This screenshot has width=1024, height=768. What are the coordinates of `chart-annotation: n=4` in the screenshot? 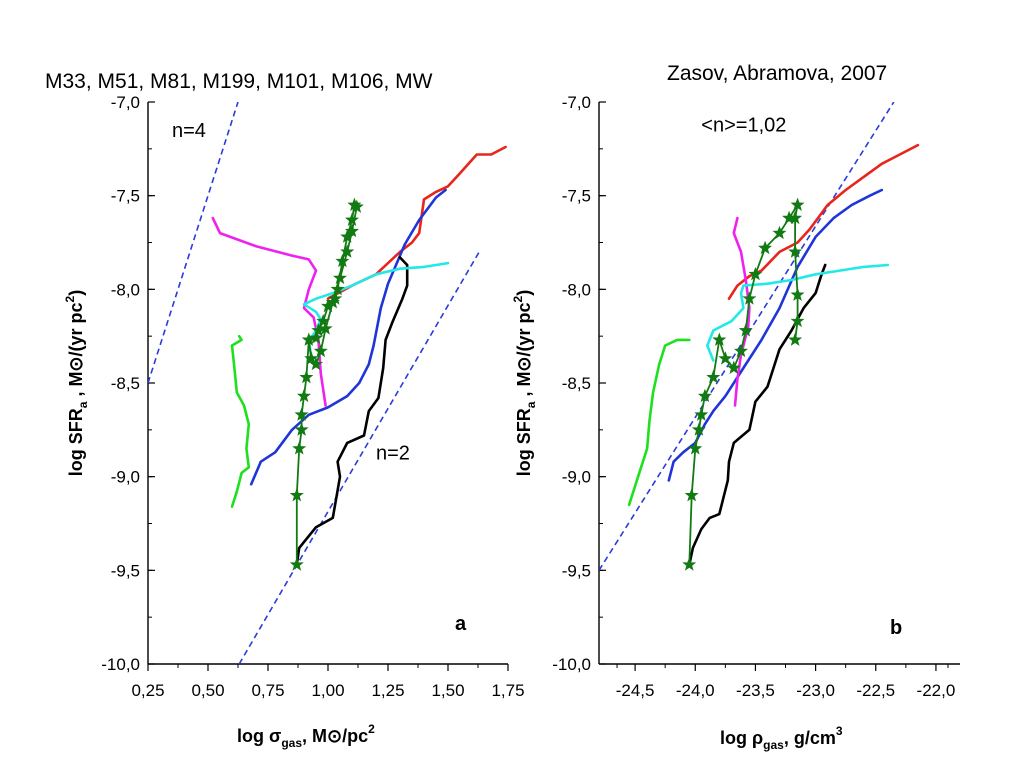 It's located at (189, 131).